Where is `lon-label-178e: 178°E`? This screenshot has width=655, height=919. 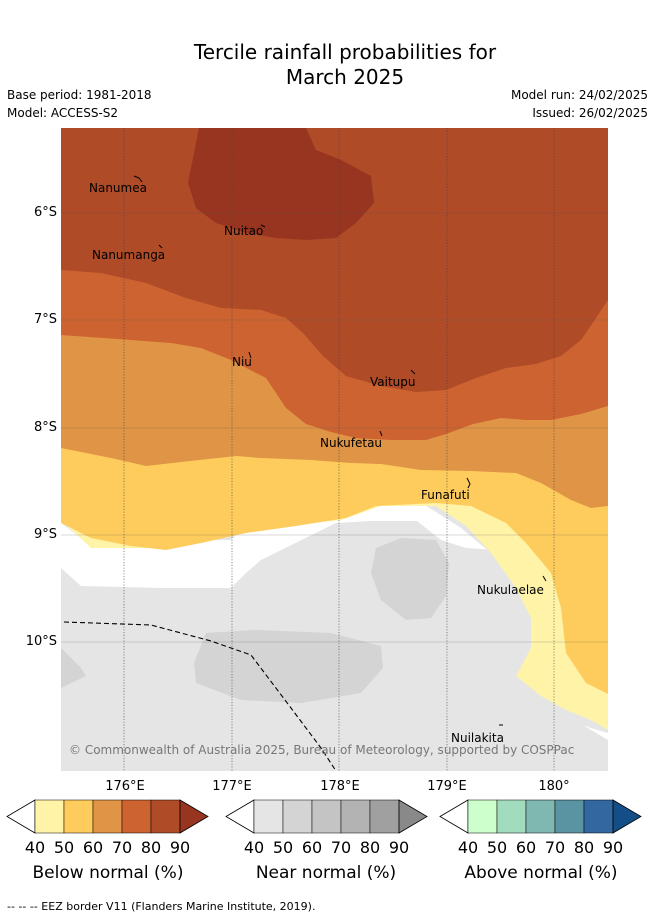 lon-label-178e: 178°E is located at coordinates (340, 786).